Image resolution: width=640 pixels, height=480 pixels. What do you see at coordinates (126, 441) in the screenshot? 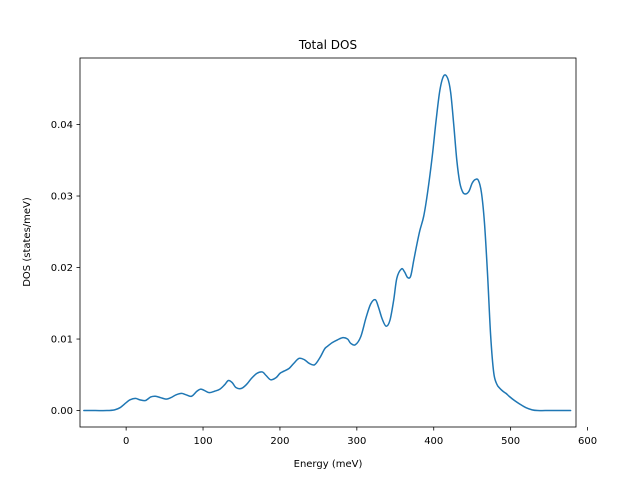
I see `x-tick-label: 0` at bounding box center [126, 441].